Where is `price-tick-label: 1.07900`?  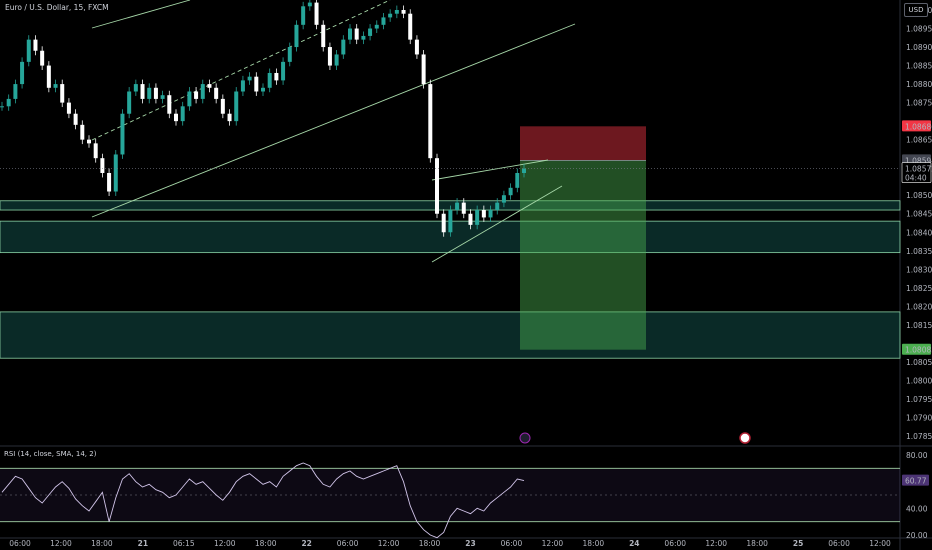
price-tick-label: 1.07900 is located at coordinates (919, 417).